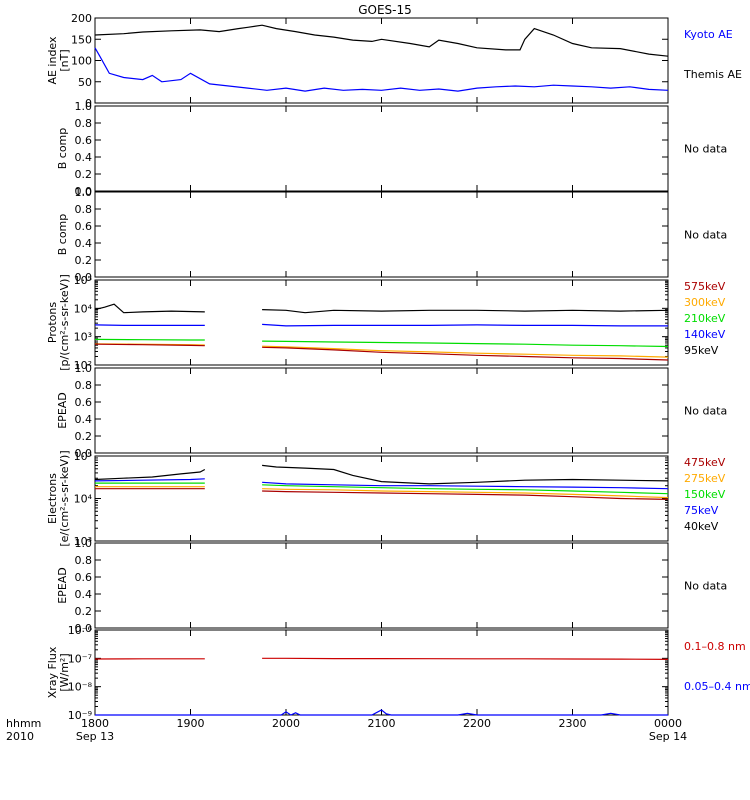 The image size is (750, 800). I want to click on y-tick-label-bcomp2-5: 1.0, so click(84, 192).